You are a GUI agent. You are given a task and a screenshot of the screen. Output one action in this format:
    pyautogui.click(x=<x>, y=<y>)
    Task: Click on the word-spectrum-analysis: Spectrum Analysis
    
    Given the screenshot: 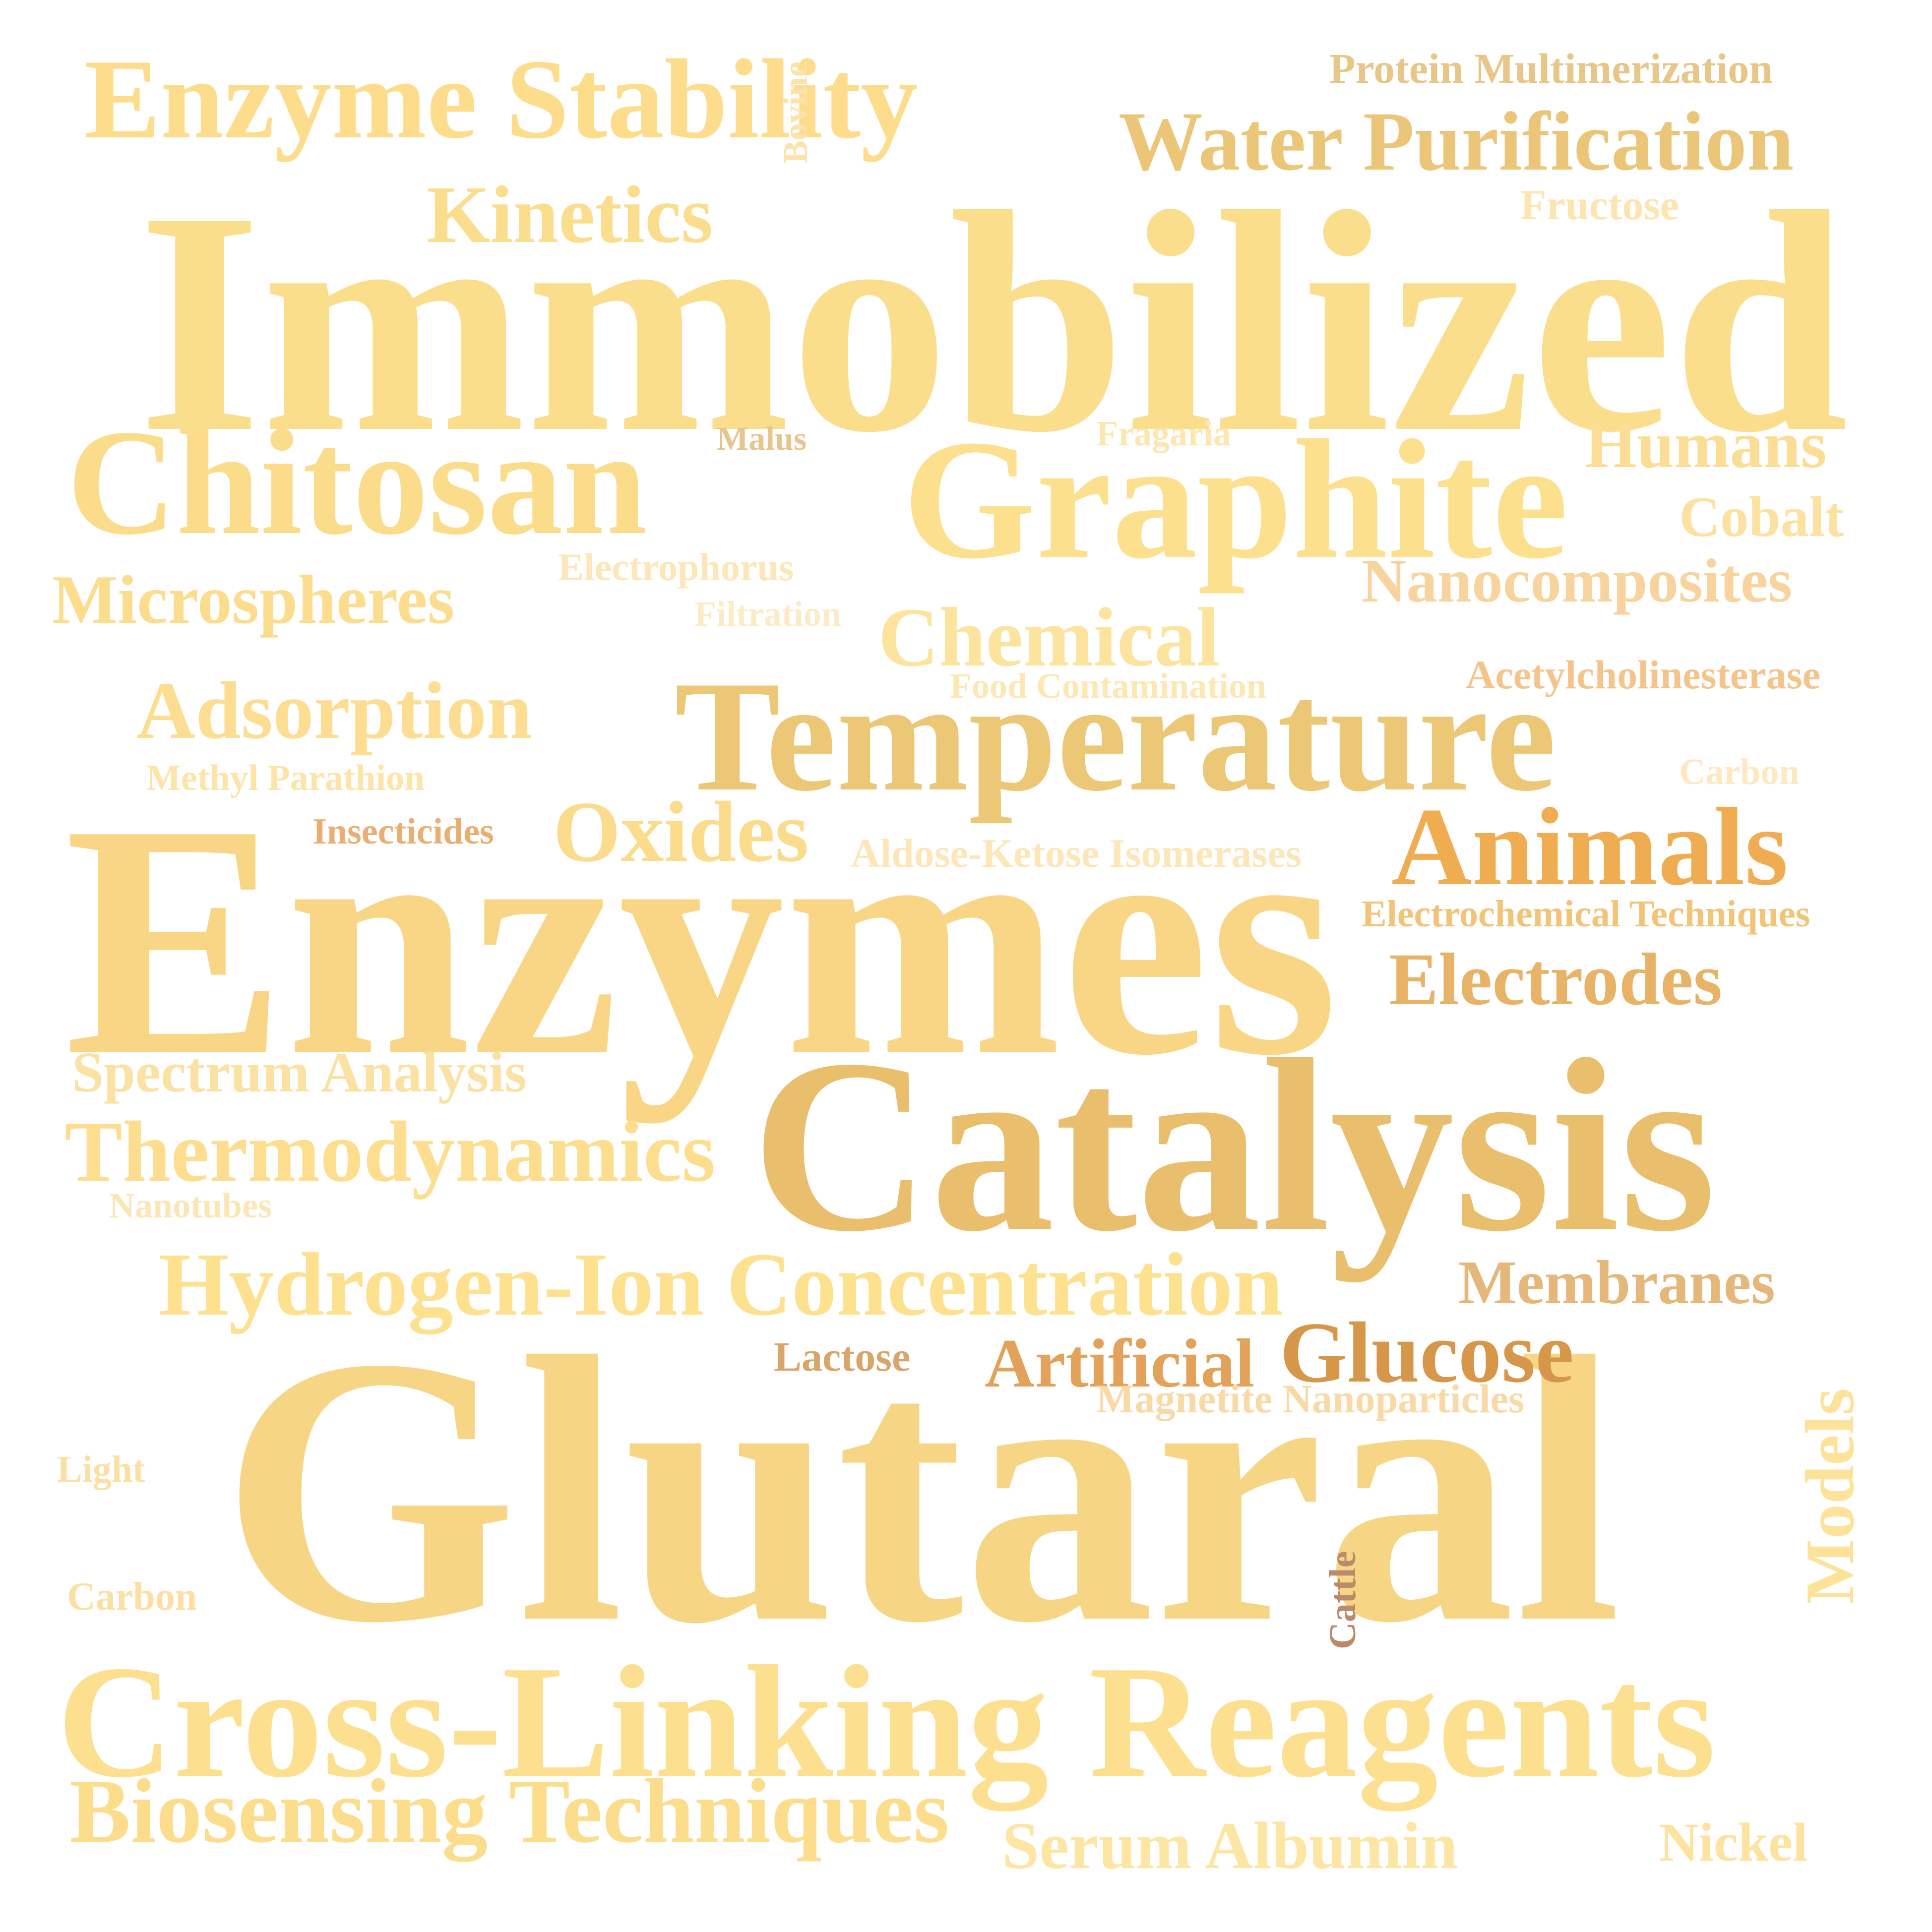 What is the action you would take?
    pyautogui.click(x=299, y=1072)
    